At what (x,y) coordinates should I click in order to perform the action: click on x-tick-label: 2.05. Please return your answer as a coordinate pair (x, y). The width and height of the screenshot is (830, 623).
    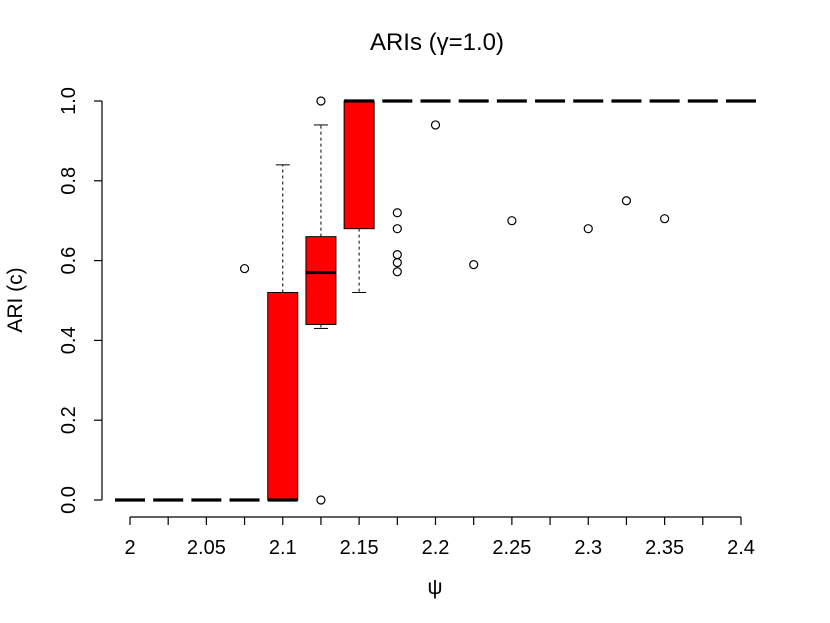
    Looking at the image, I should click on (206, 548).